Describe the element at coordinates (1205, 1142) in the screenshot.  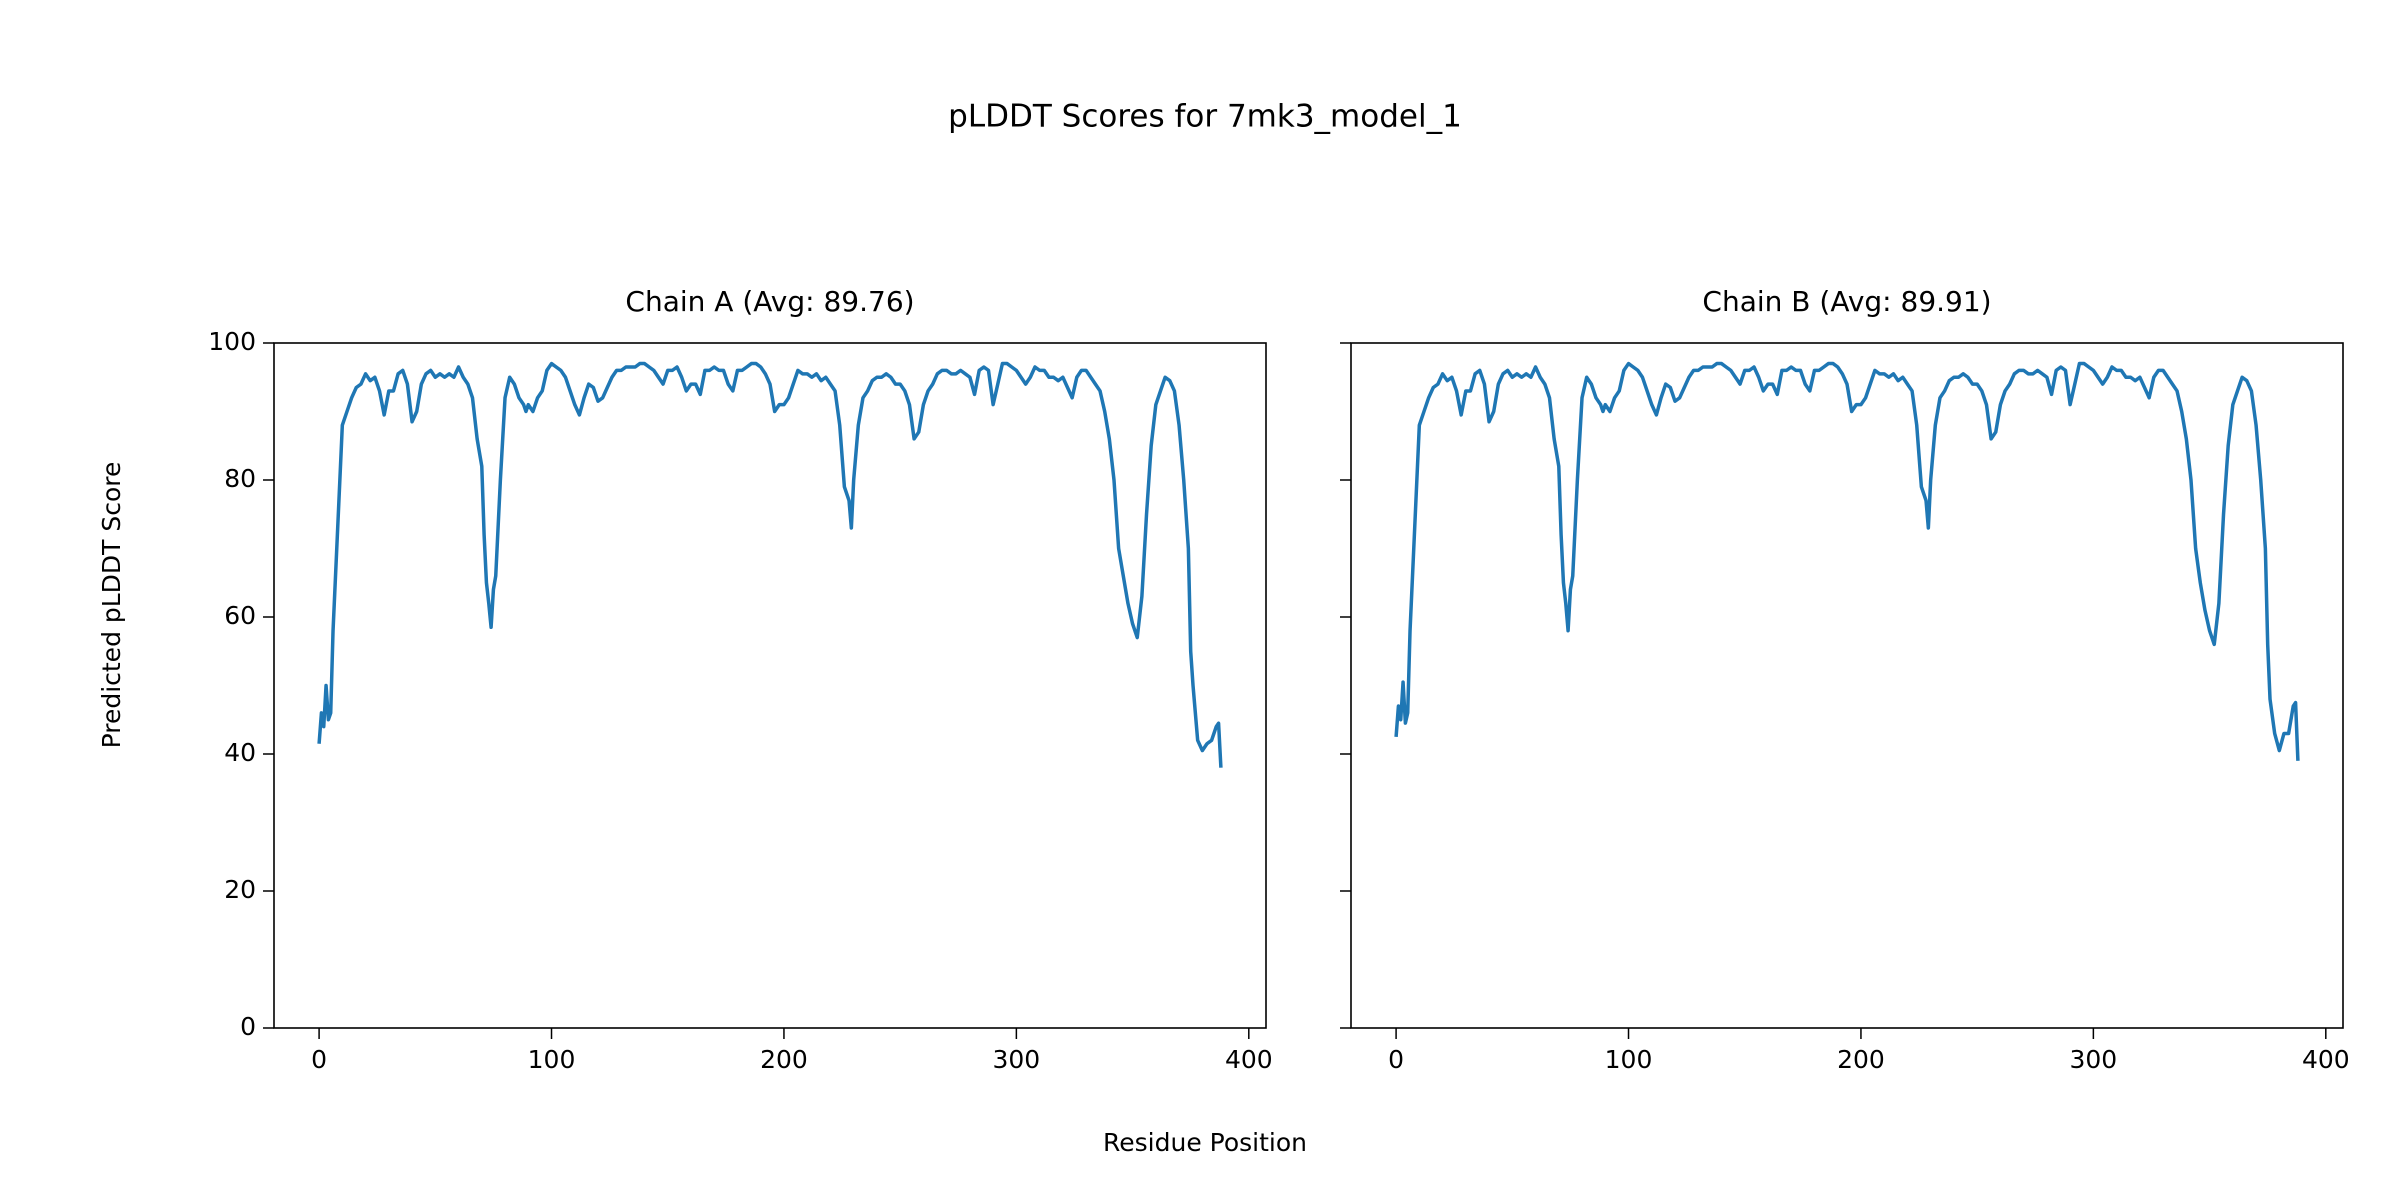
I see `x-axis-label: Residue Position` at that location.